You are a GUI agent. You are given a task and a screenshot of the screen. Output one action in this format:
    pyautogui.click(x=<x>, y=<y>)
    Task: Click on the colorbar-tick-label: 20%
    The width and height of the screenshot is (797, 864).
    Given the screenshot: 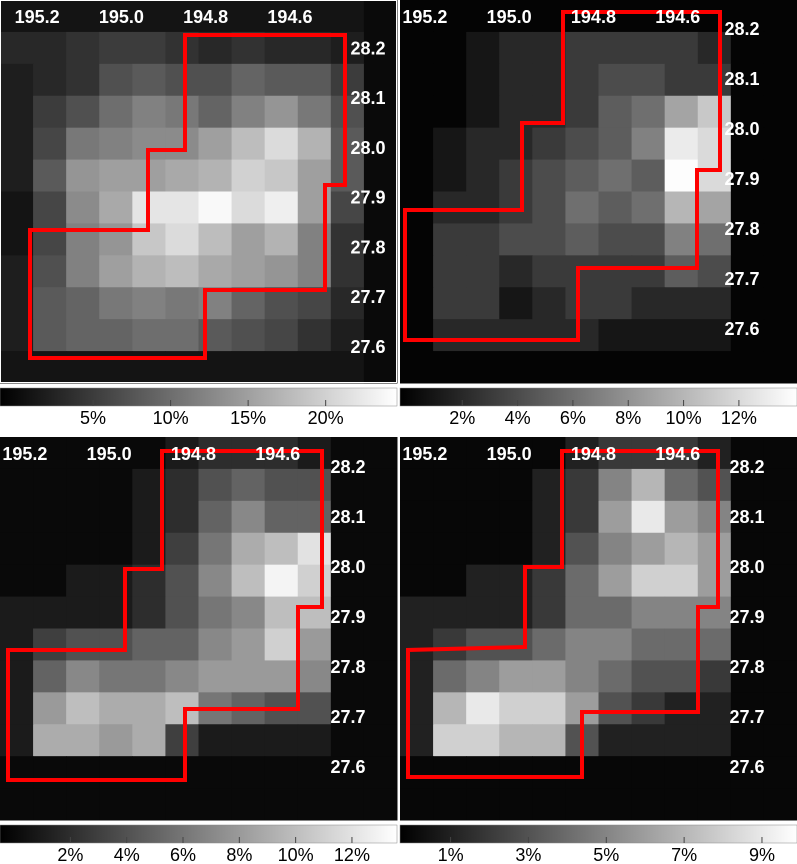 What is the action you would take?
    pyautogui.click(x=326, y=418)
    